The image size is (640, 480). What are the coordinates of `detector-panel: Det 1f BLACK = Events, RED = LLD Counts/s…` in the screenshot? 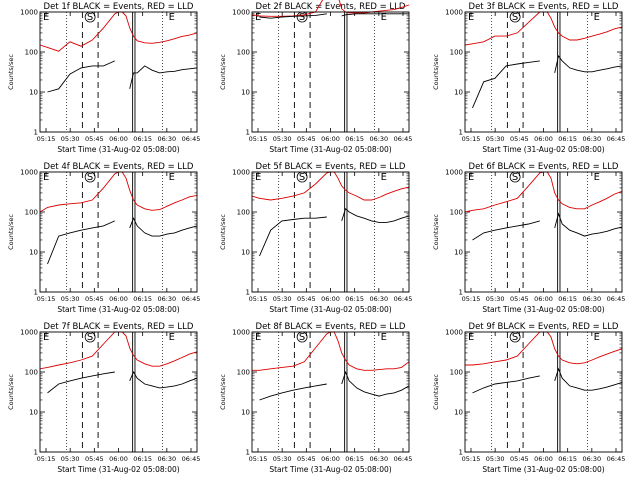 It's located at (103, 78).